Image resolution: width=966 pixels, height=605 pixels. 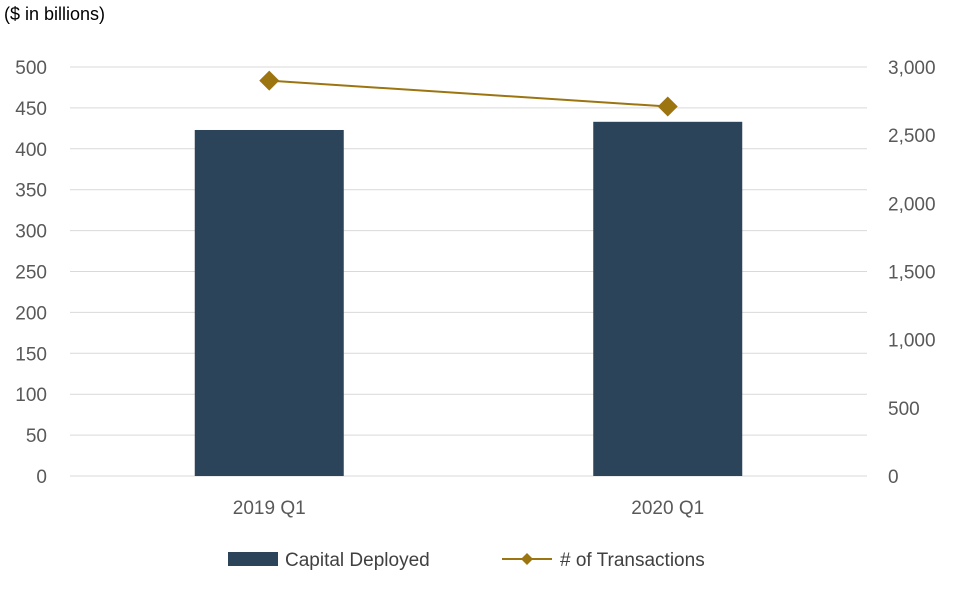 I want to click on left-tick-label: 200, so click(x=31, y=313).